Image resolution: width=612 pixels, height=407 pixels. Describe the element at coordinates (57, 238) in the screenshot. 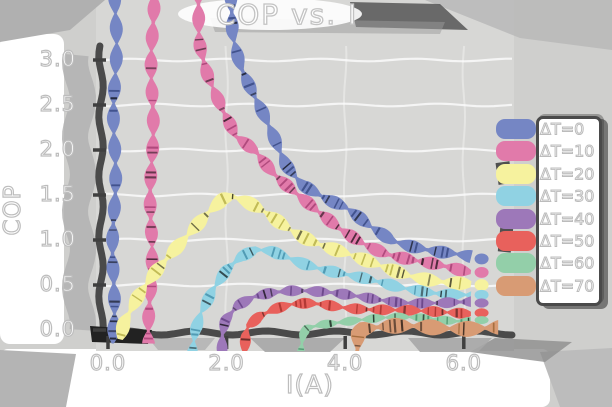

I see `y-tick-label-1.0: 1.0` at that location.